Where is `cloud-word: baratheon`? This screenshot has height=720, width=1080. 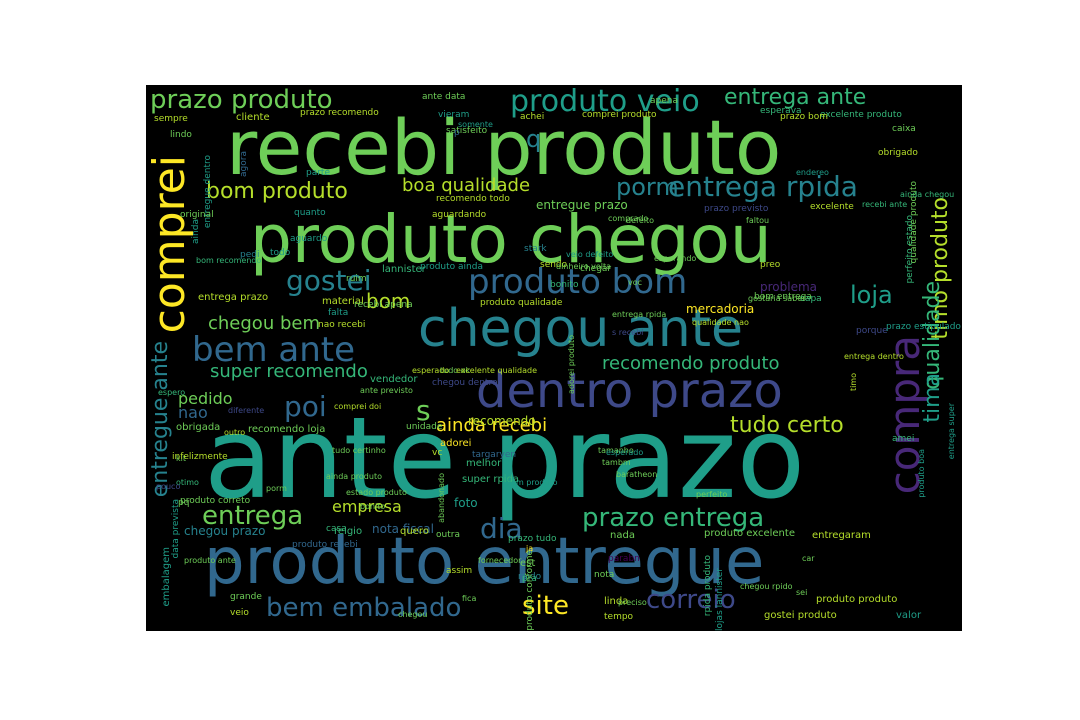 cloud-word: baratheon is located at coordinates (637, 474).